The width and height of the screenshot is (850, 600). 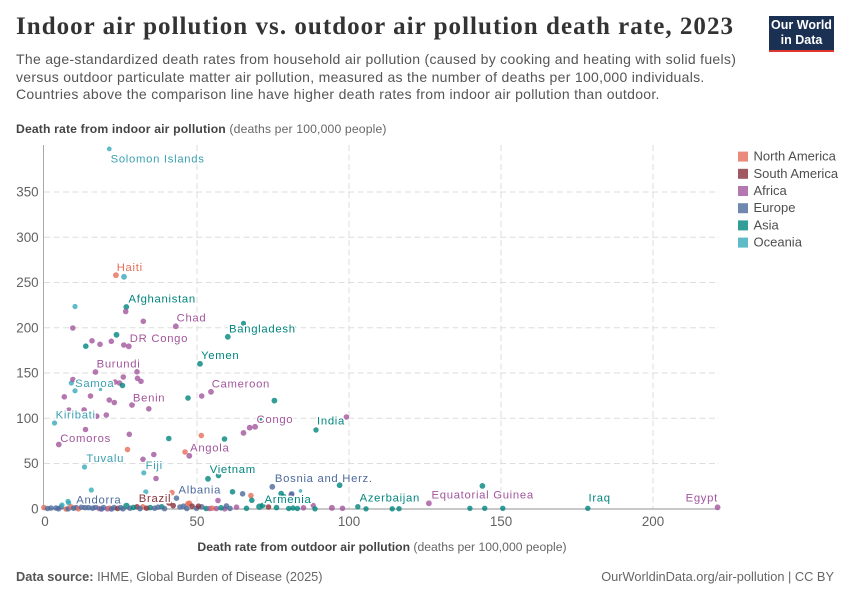 I want to click on svg-text: South America, so click(x=796, y=173).